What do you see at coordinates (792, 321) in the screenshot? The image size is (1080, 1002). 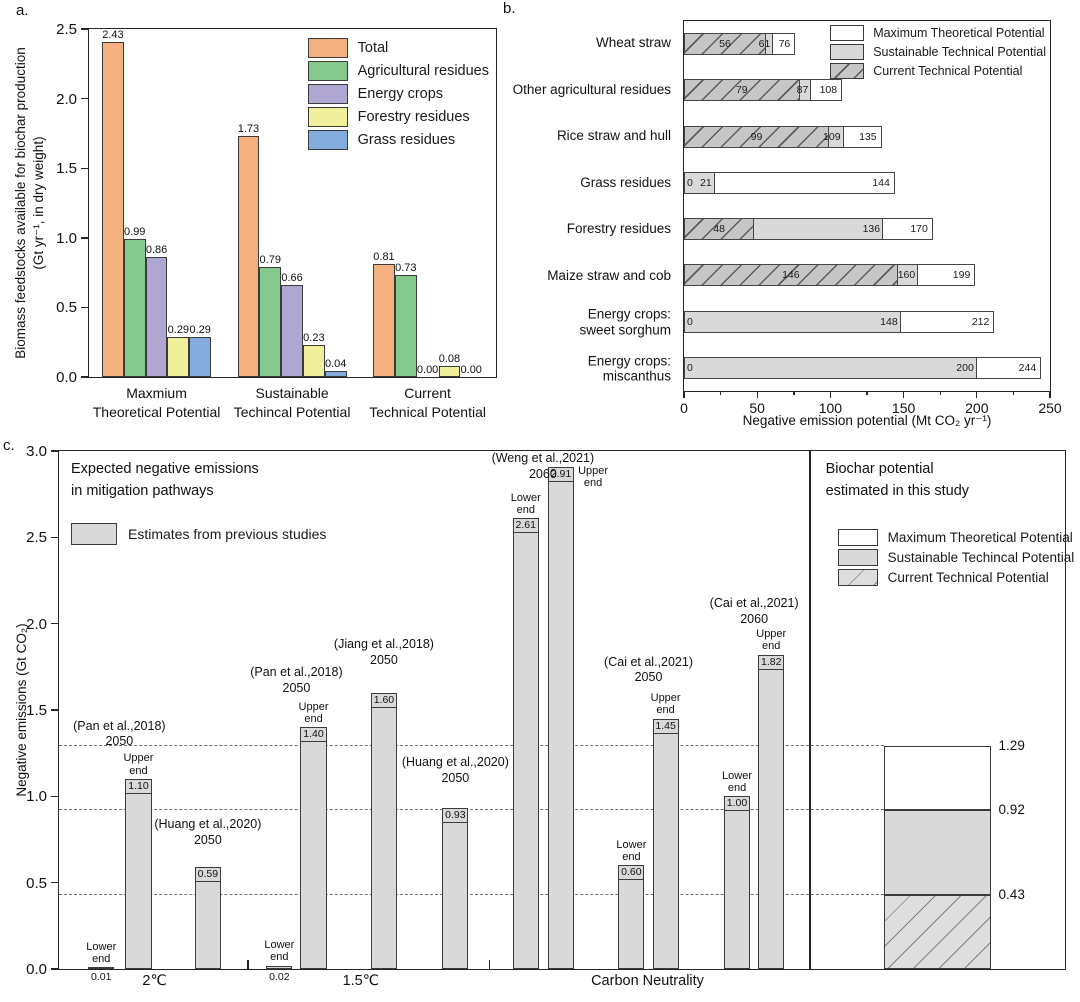 I see `sustainable-technical-bar` at bounding box center [792, 321].